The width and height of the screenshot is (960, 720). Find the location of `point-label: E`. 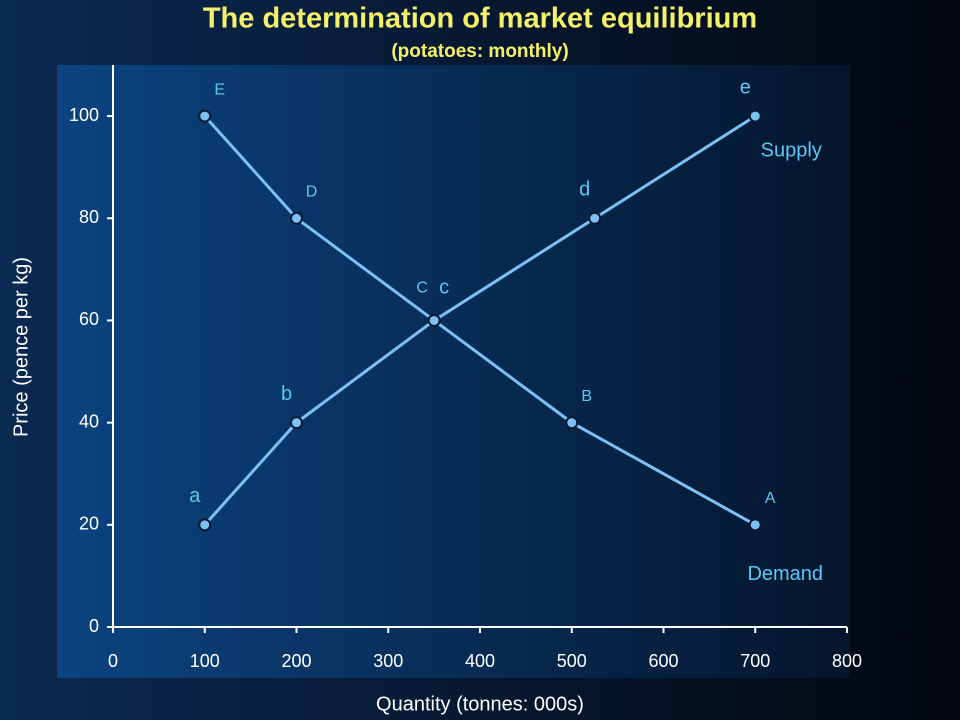

point-label: E is located at coordinates (219, 89).